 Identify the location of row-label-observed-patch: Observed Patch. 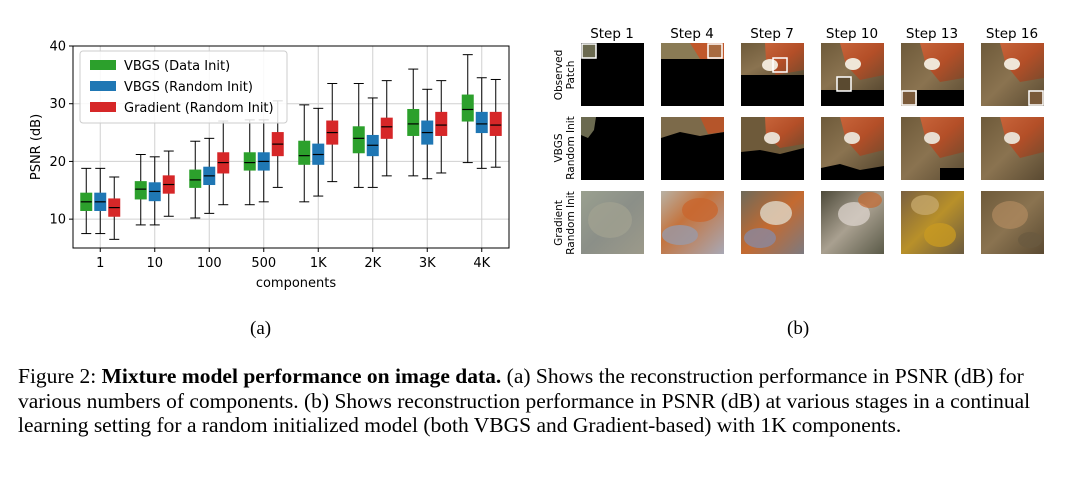
(565, 75).